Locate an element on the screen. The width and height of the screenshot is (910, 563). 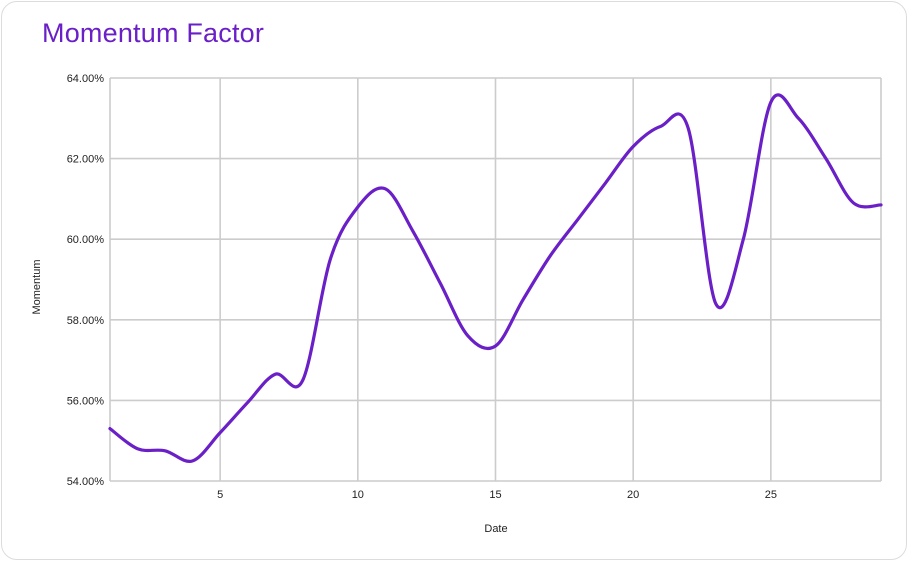
x-tick-label: 20 is located at coordinates (633, 495).